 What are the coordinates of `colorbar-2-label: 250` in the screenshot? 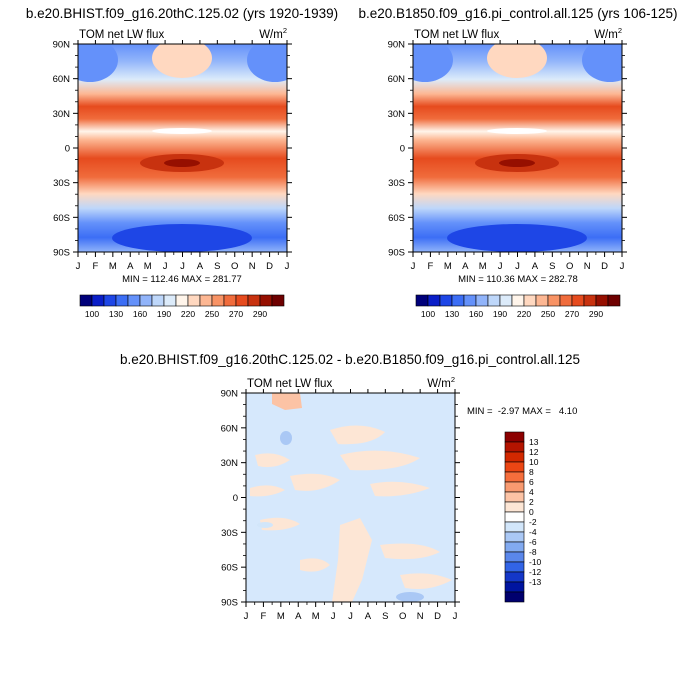 It's located at (548, 314).